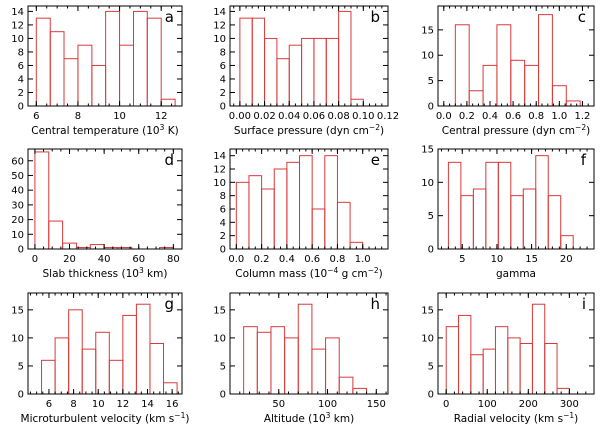 This screenshot has height=425, width=600. Describe the element at coordinates (584, 304) in the screenshot. I see `panel-label-i: i` at that location.